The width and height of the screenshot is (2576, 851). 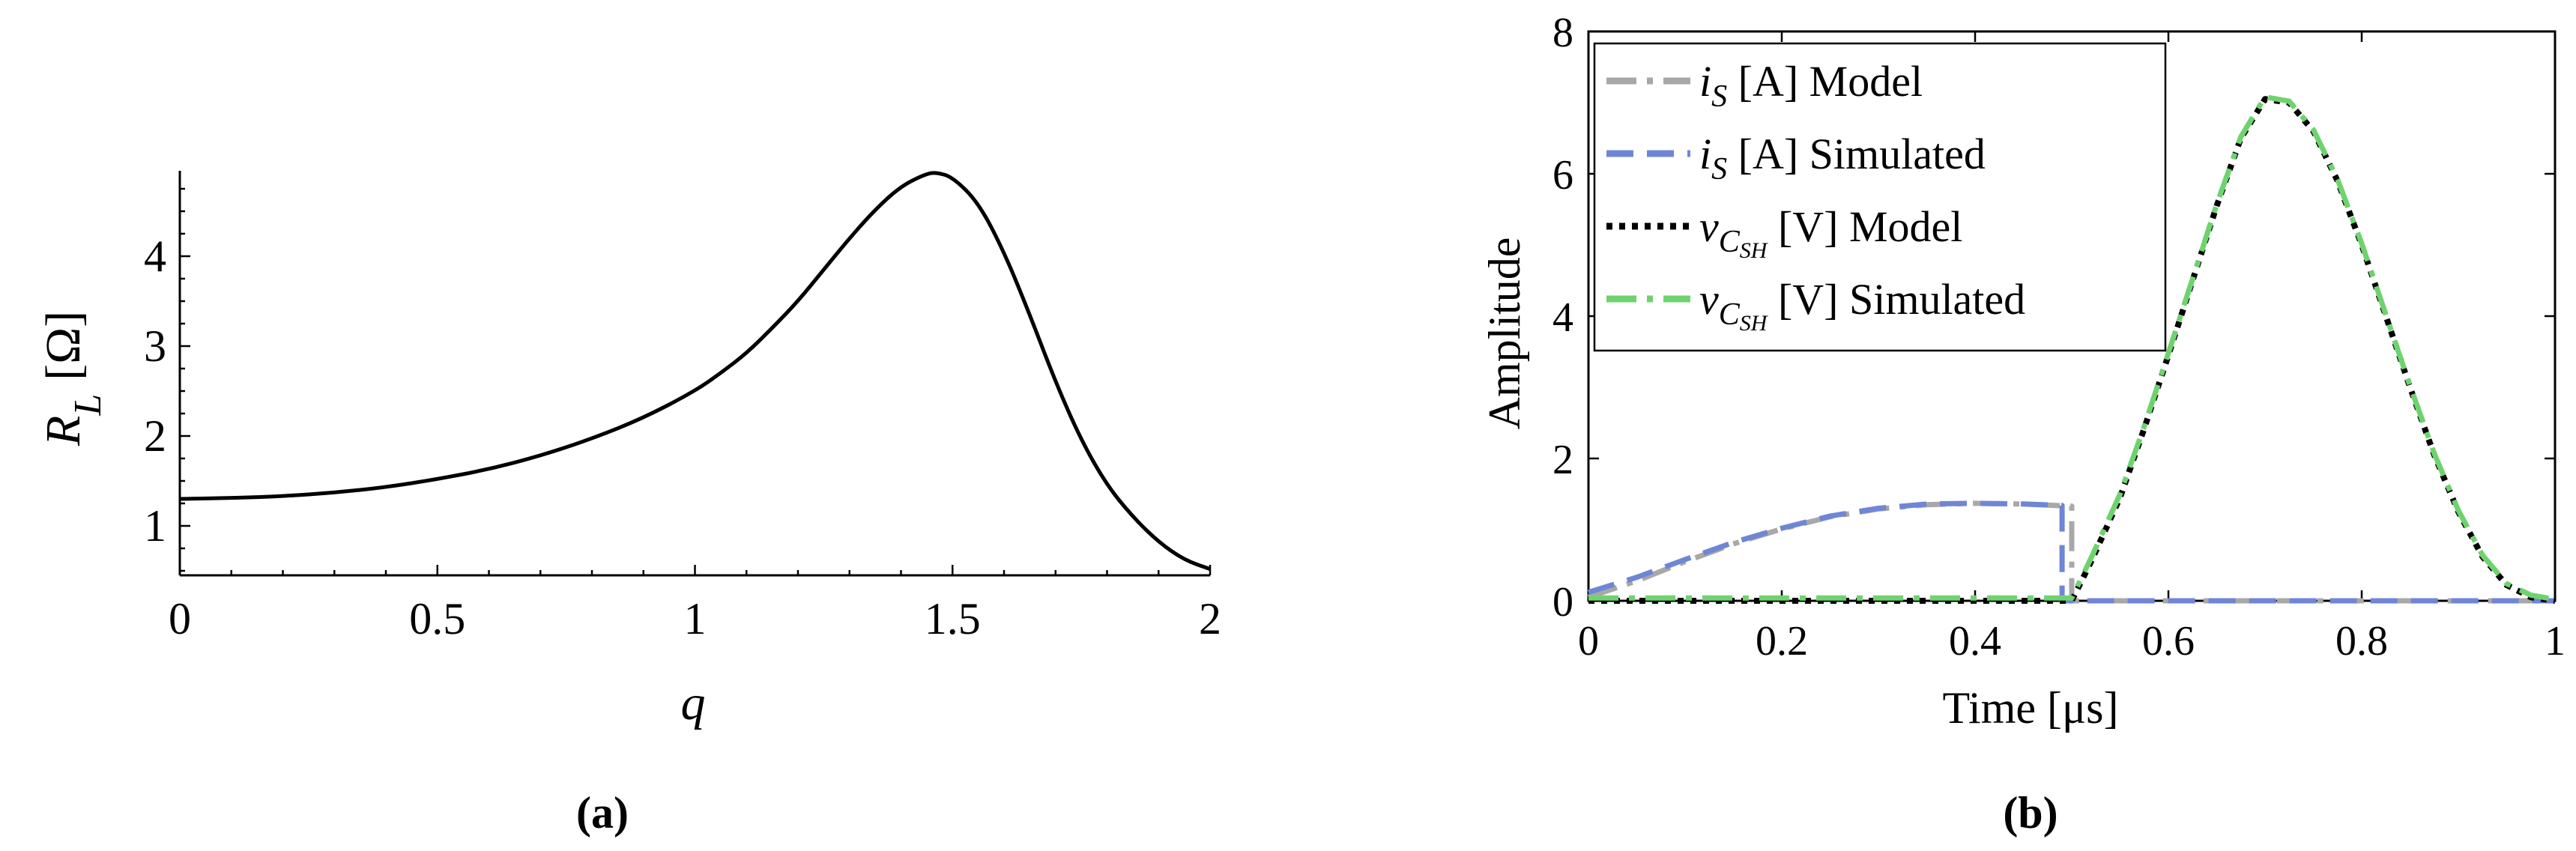 I want to click on panel-a-y-tick-label: 2, so click(x=155, y=436).